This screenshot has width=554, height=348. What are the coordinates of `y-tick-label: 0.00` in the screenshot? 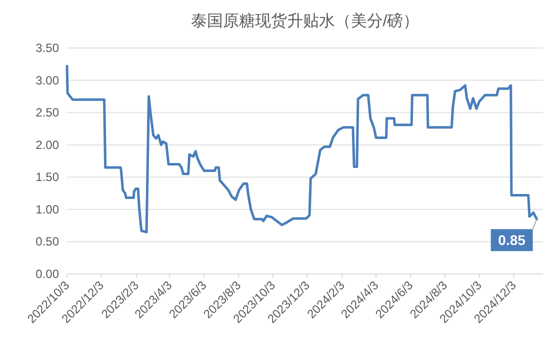 It's located at (48, 274).